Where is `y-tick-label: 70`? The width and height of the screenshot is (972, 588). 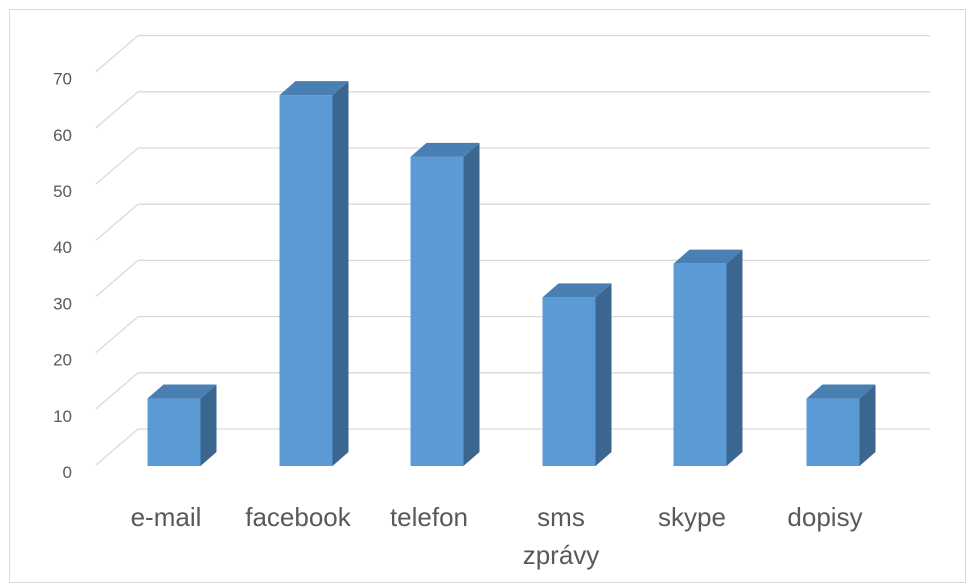 y-tick-label: 70 is located at coordinates (62, 79).